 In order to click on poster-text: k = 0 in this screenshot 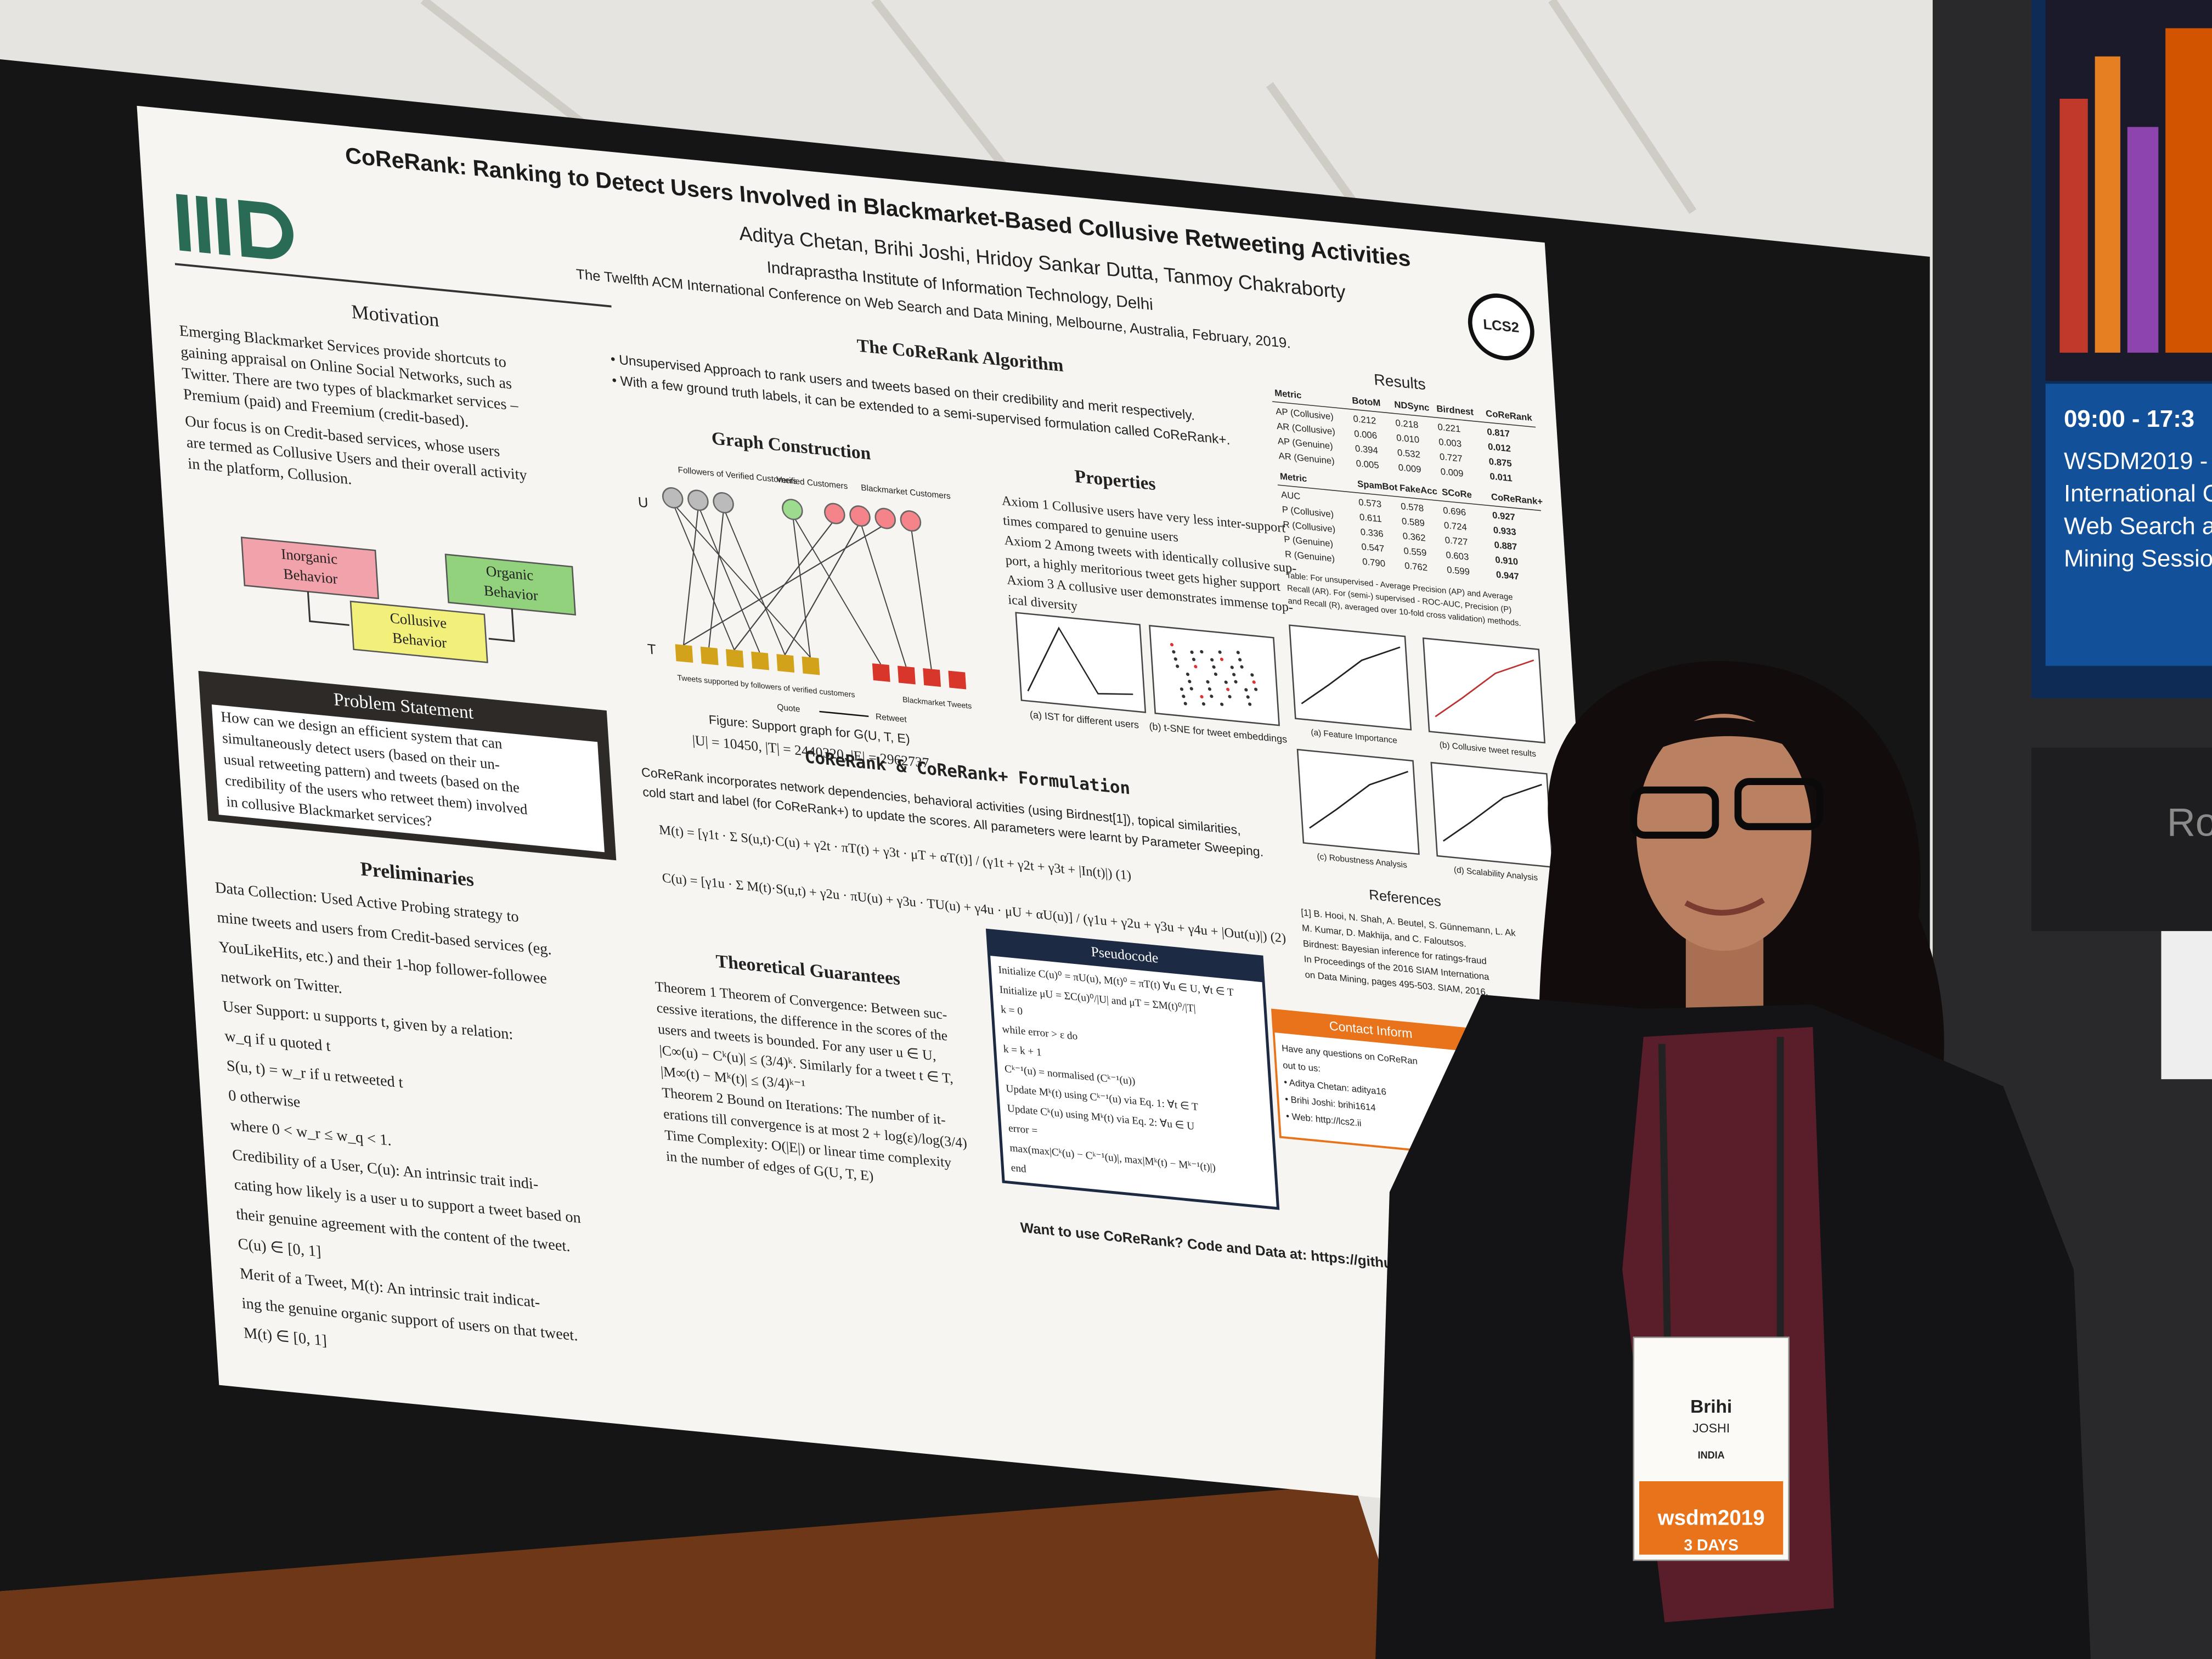, I will do `click(1012, 1011)`.